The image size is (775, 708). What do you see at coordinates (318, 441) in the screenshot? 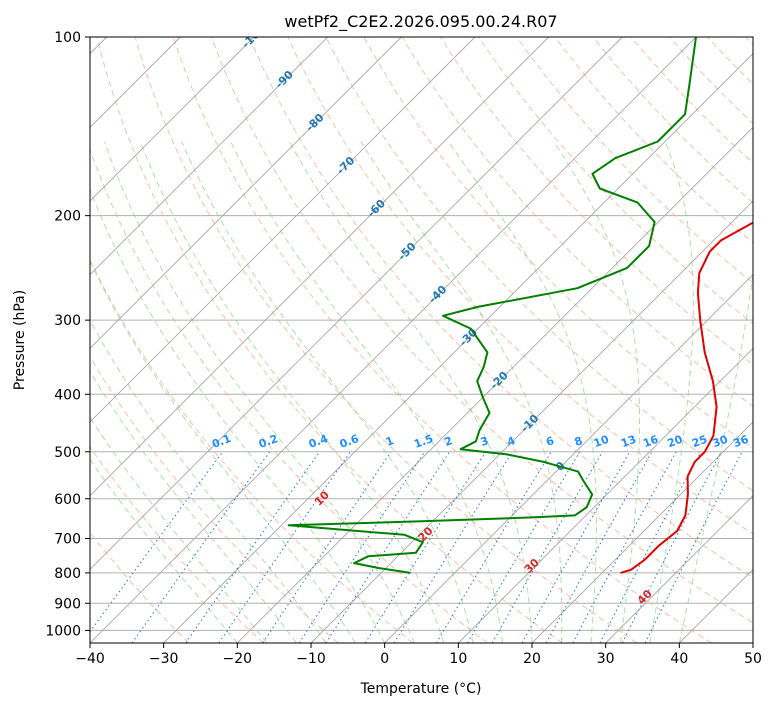
I see `mixing-ratio-label: 0.4` at bounding box center [318, 441].